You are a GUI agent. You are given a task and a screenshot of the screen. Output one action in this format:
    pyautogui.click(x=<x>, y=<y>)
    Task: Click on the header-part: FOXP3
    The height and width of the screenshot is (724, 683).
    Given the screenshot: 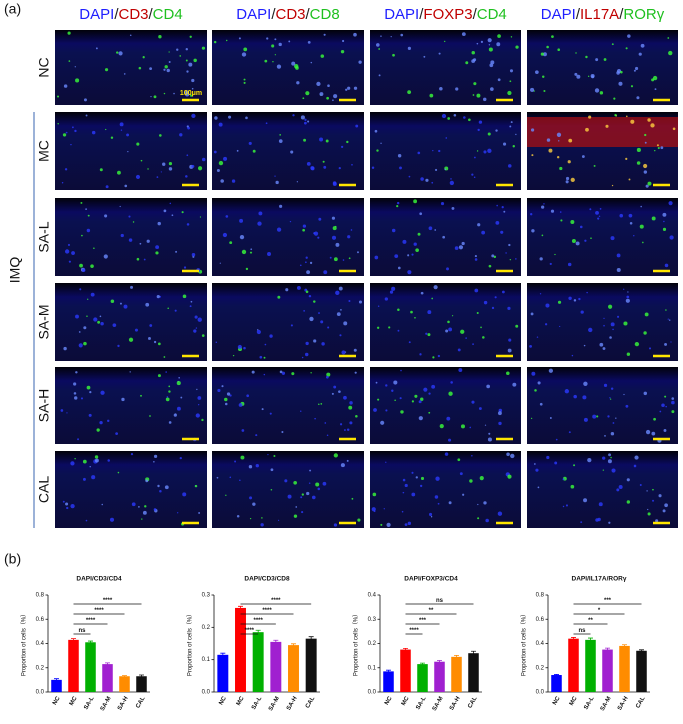 What is the action you would take?
    pyautogui.click(x=447, y=14)
    